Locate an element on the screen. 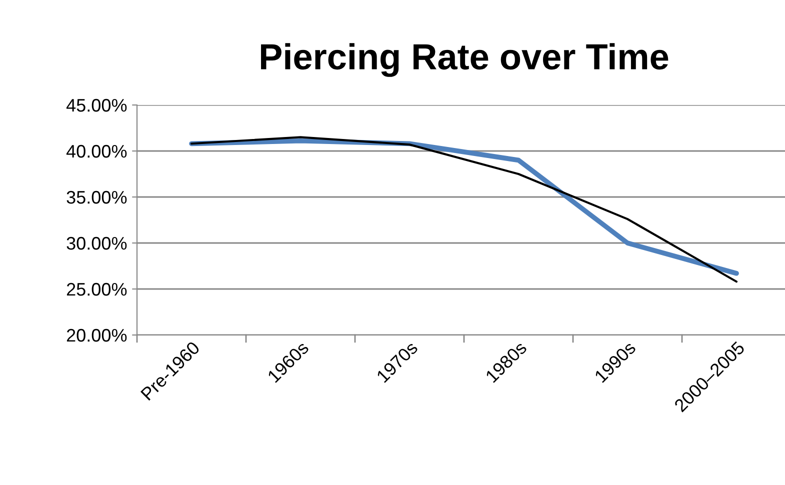  y-tick-label: 35.00% is located at coordinates (96, 197).